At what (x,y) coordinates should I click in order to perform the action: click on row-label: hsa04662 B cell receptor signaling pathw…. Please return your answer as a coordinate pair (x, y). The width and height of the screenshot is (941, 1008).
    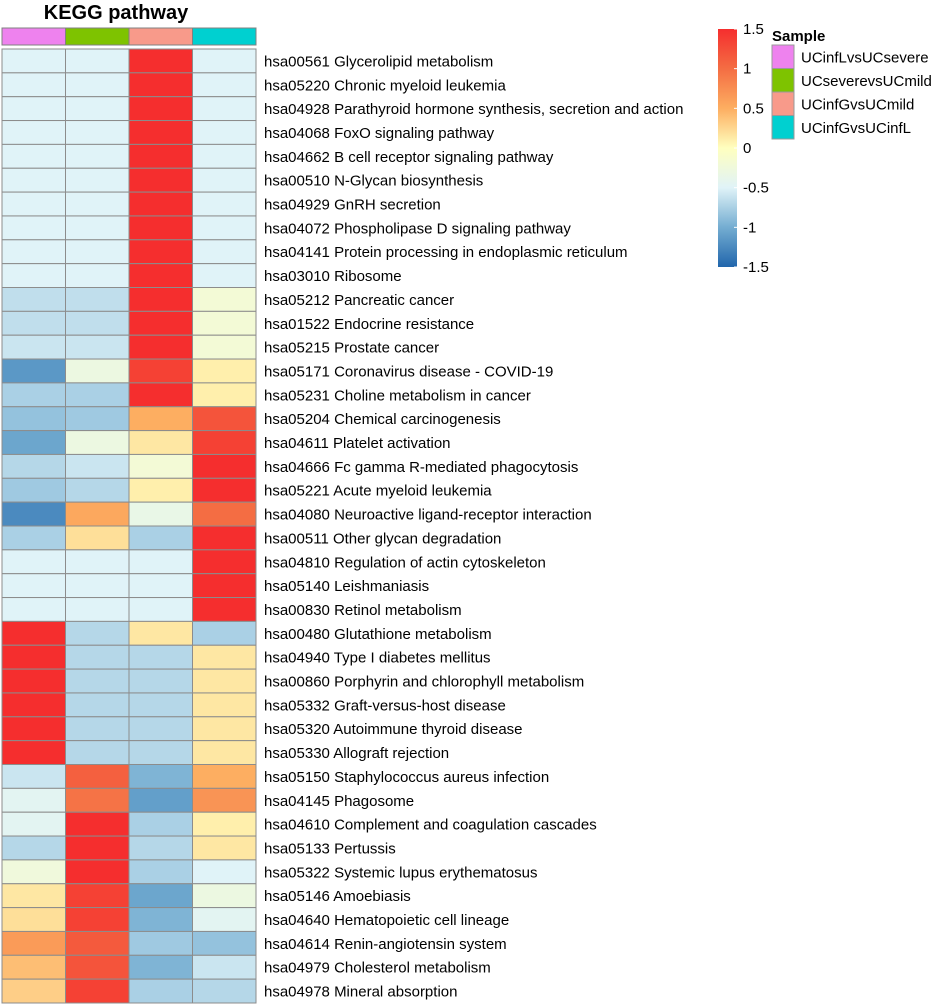
    Looking at the image, I should click on (409, 157).